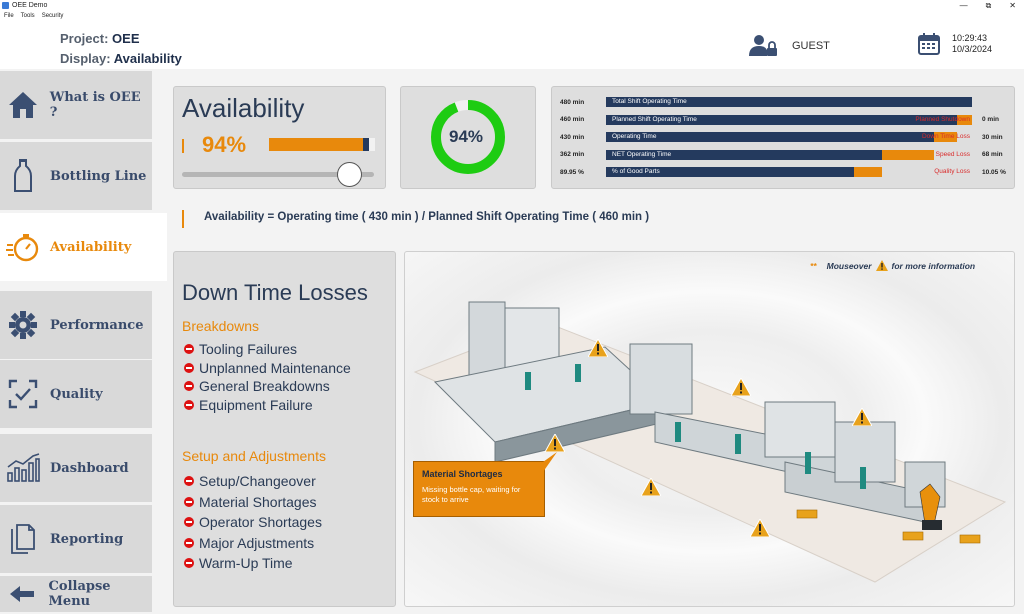 The height and width of the screenshot is (614, 1024). Describe the element at coordinates (253, 502) in the screenshot. I see `list-item: Material Shortages` at that location.